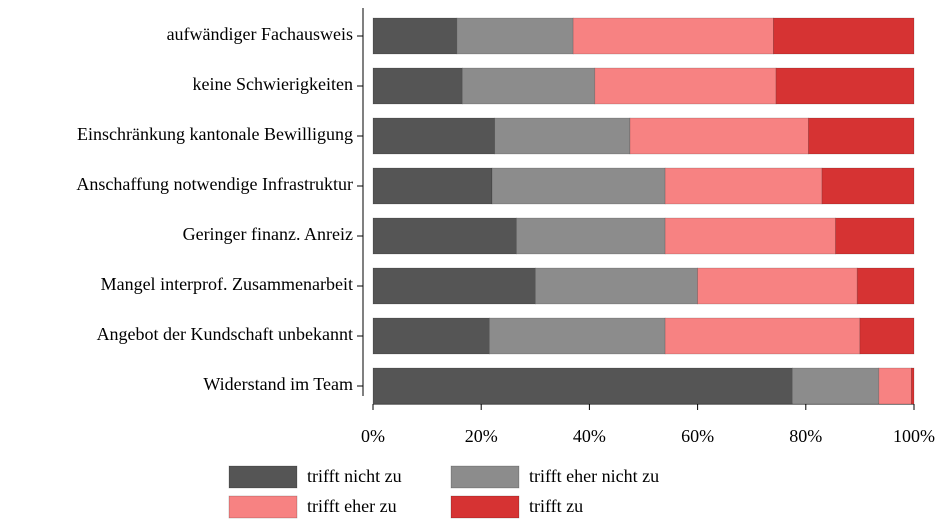 The width and height of the screenshot is (942, 521). What do you see at coordinates (914, 436) in the screenshot?
I see `x-tick-label: 100%` at bounding box center [914, 436].